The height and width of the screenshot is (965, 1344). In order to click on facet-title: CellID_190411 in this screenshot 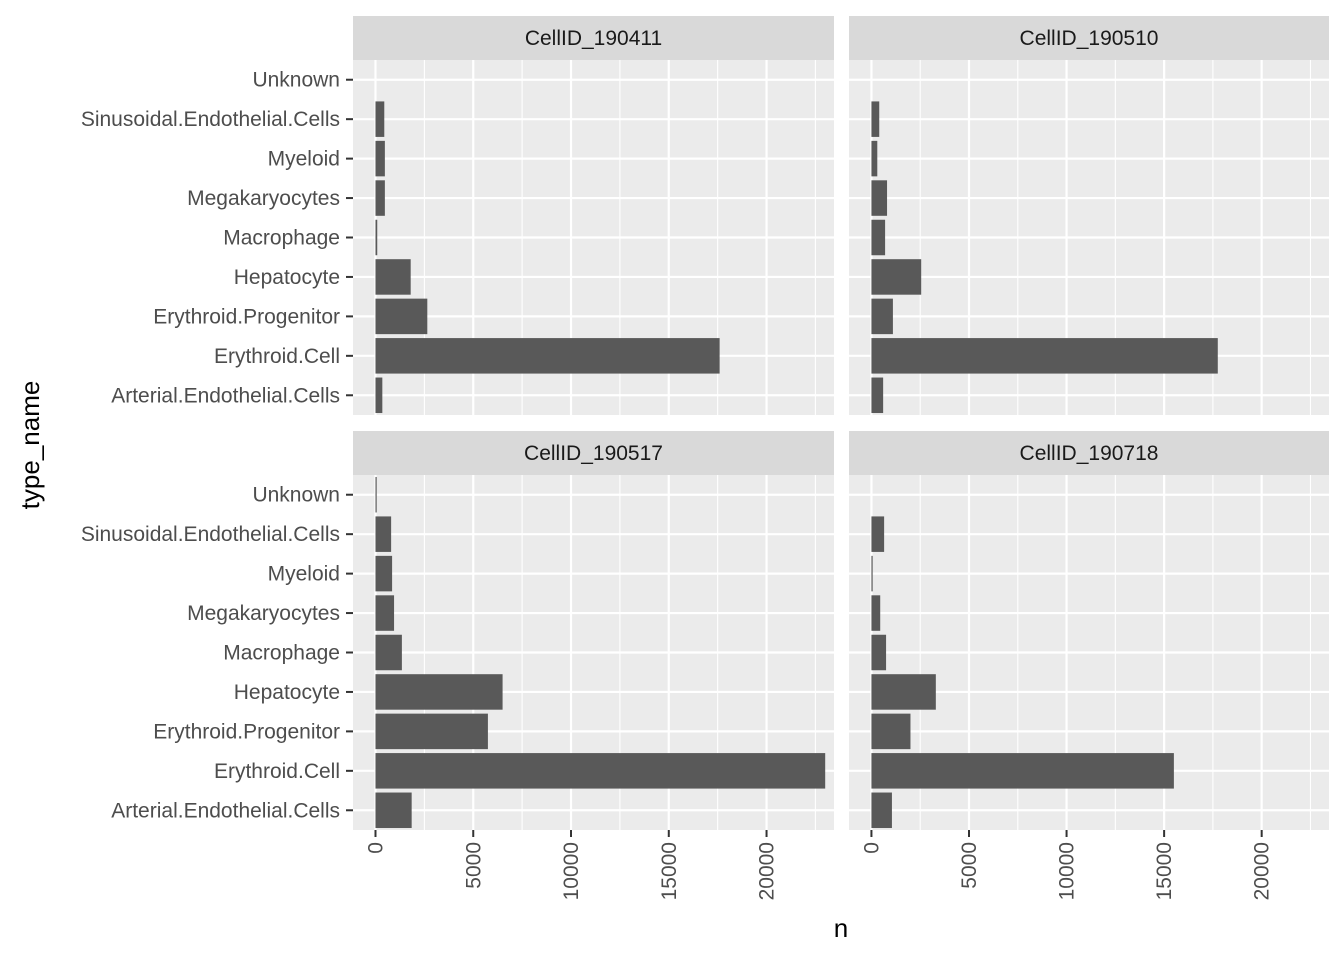, I will do `click(593, 38)`.